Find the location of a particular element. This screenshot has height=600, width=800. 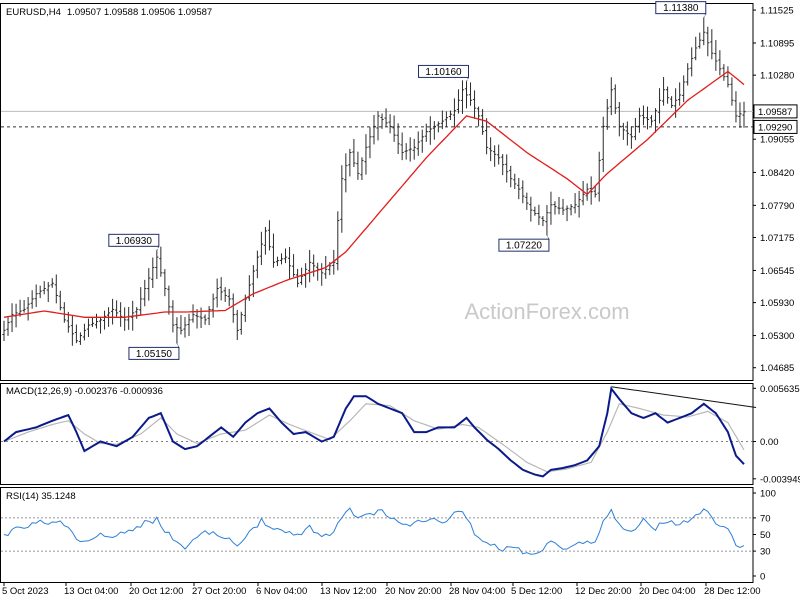

watermark: ActionForex.com is located at coordinates (546, 311).